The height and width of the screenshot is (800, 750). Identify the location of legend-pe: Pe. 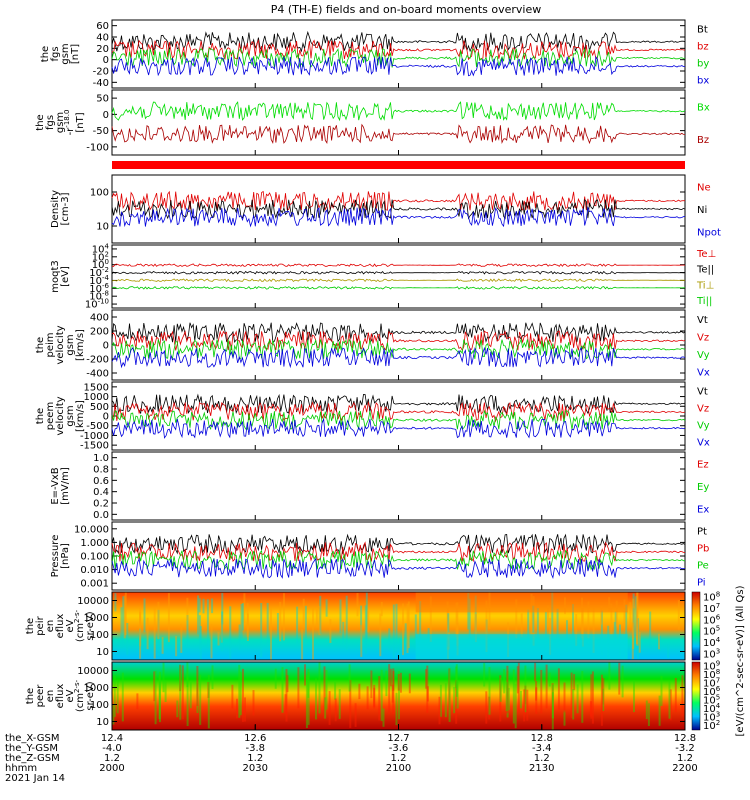
(703, 566).